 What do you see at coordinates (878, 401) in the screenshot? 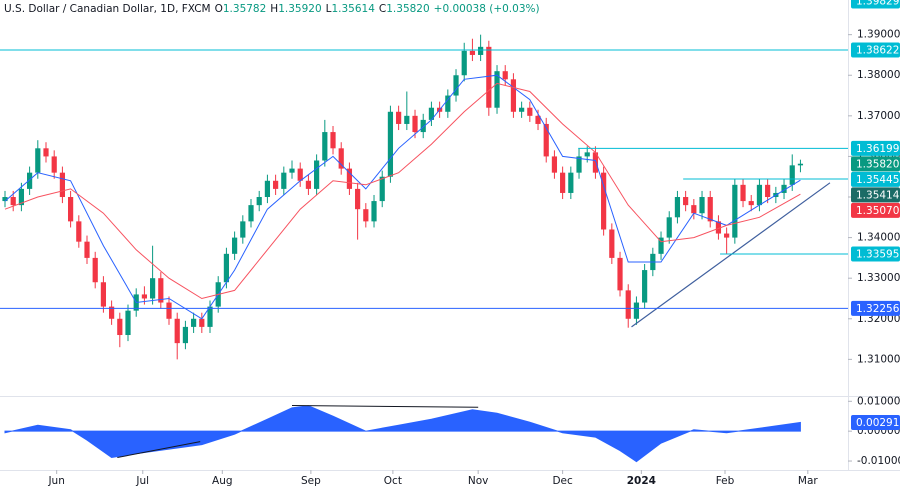
I see `y-tick-label: 0.01000` at bounding box center [878, 401].